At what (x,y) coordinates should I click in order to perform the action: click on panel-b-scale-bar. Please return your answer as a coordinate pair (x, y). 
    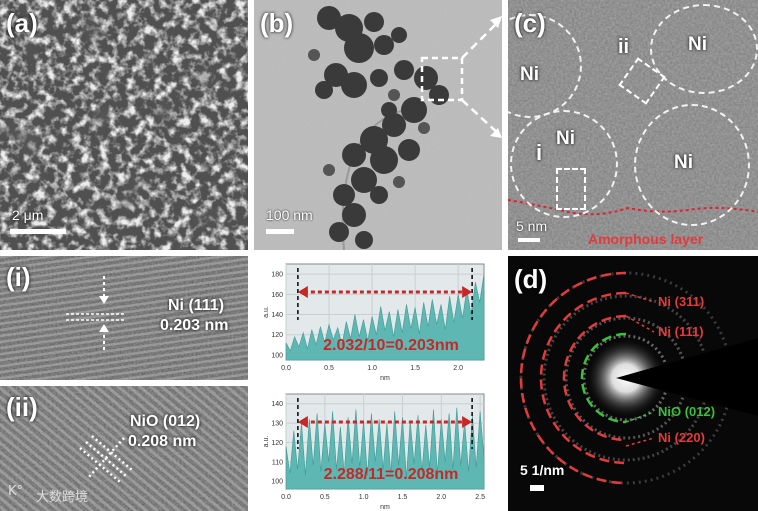
    Looking at the image, I should click on (280, 231).